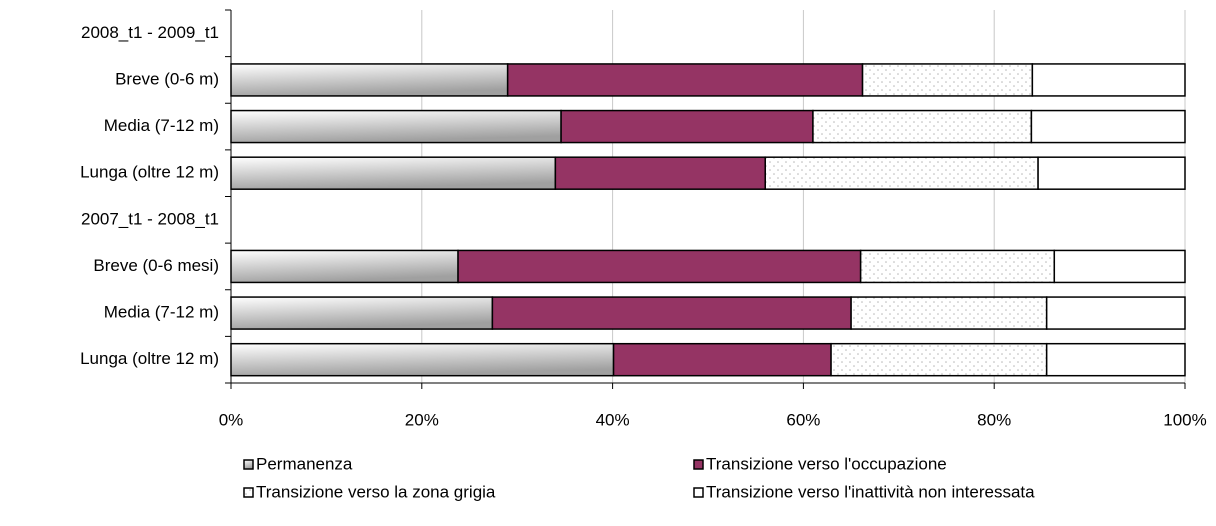 Image resolution: width=1216 pixels, height=526 pixels. Describe the element at coordinates (826, 463) in the screenshot. I see `legend-label: Transizione verso l'occupazione` at that location.